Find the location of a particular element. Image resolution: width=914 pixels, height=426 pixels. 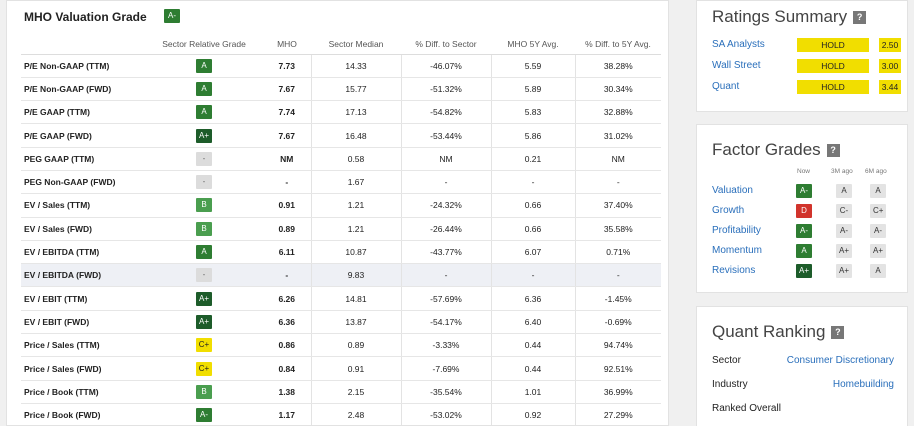

sector-grade-cell: A- is located at coordinates (204, 414).